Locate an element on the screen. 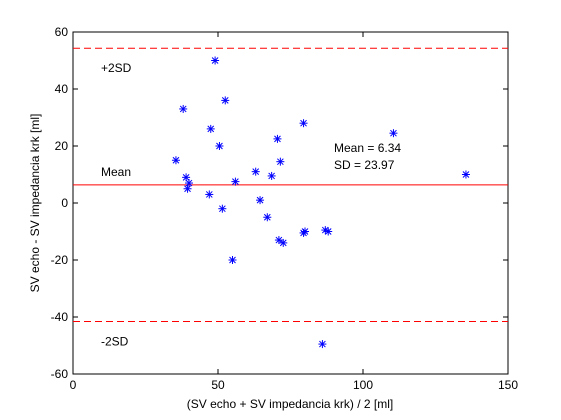 The height and width of the screenshot is (420, 561). y-tick-label: -40 is located at coordinates (60, 317).